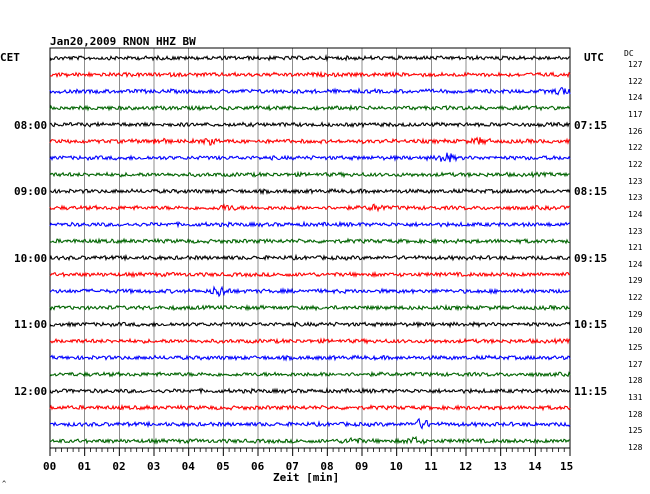 Image resolution: width=650 pixels, height=494 pixels. What do you see at coordinates (591, 258) in the screenshot?
I see `right-hour-label: 09:15` at bounding box center [591, 258].